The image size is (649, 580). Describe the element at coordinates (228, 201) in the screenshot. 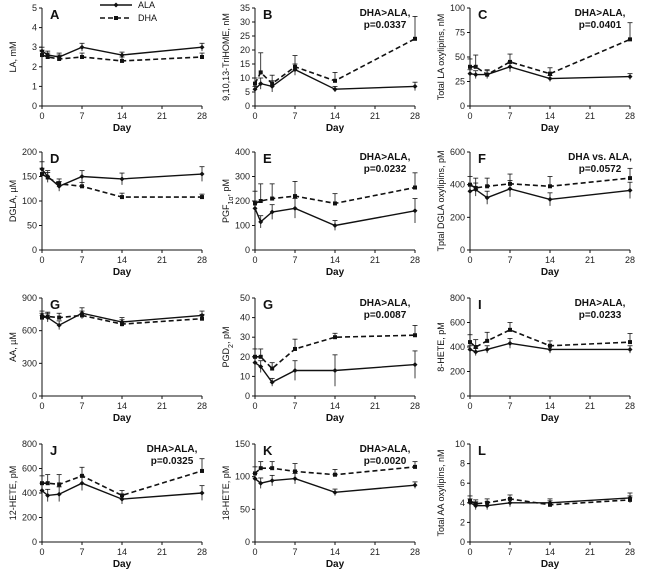

I see `y-axis-label: PGF1α, pM` at that location.